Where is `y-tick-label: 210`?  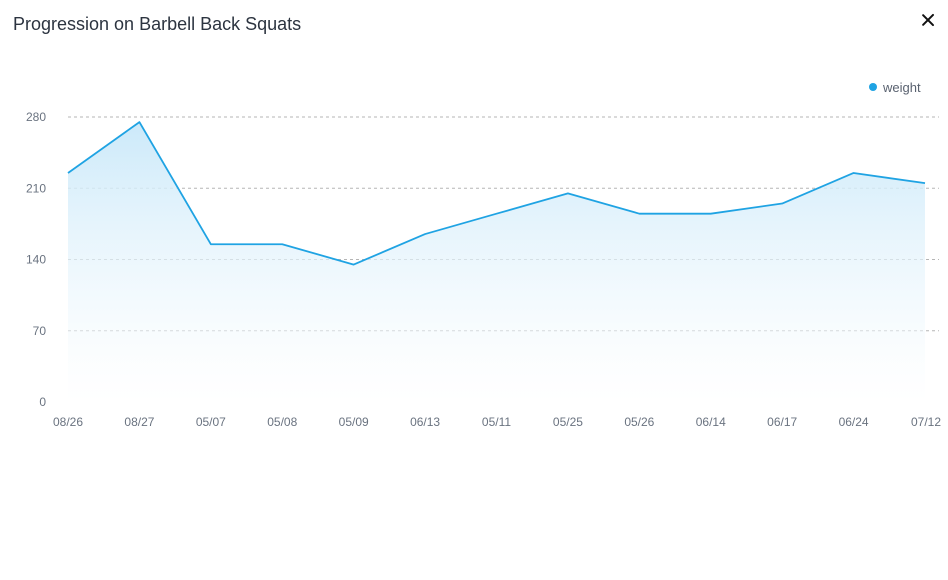
y-tick-label: 210 is located at coordinates (36, 188).